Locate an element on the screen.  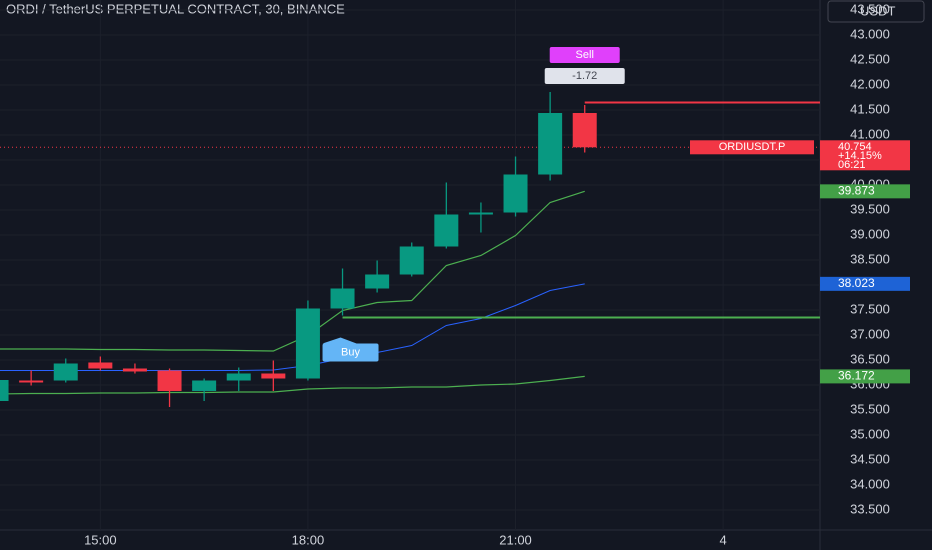
symbol-label: ORDIUSDT.P is located at coordinates (752, 147).